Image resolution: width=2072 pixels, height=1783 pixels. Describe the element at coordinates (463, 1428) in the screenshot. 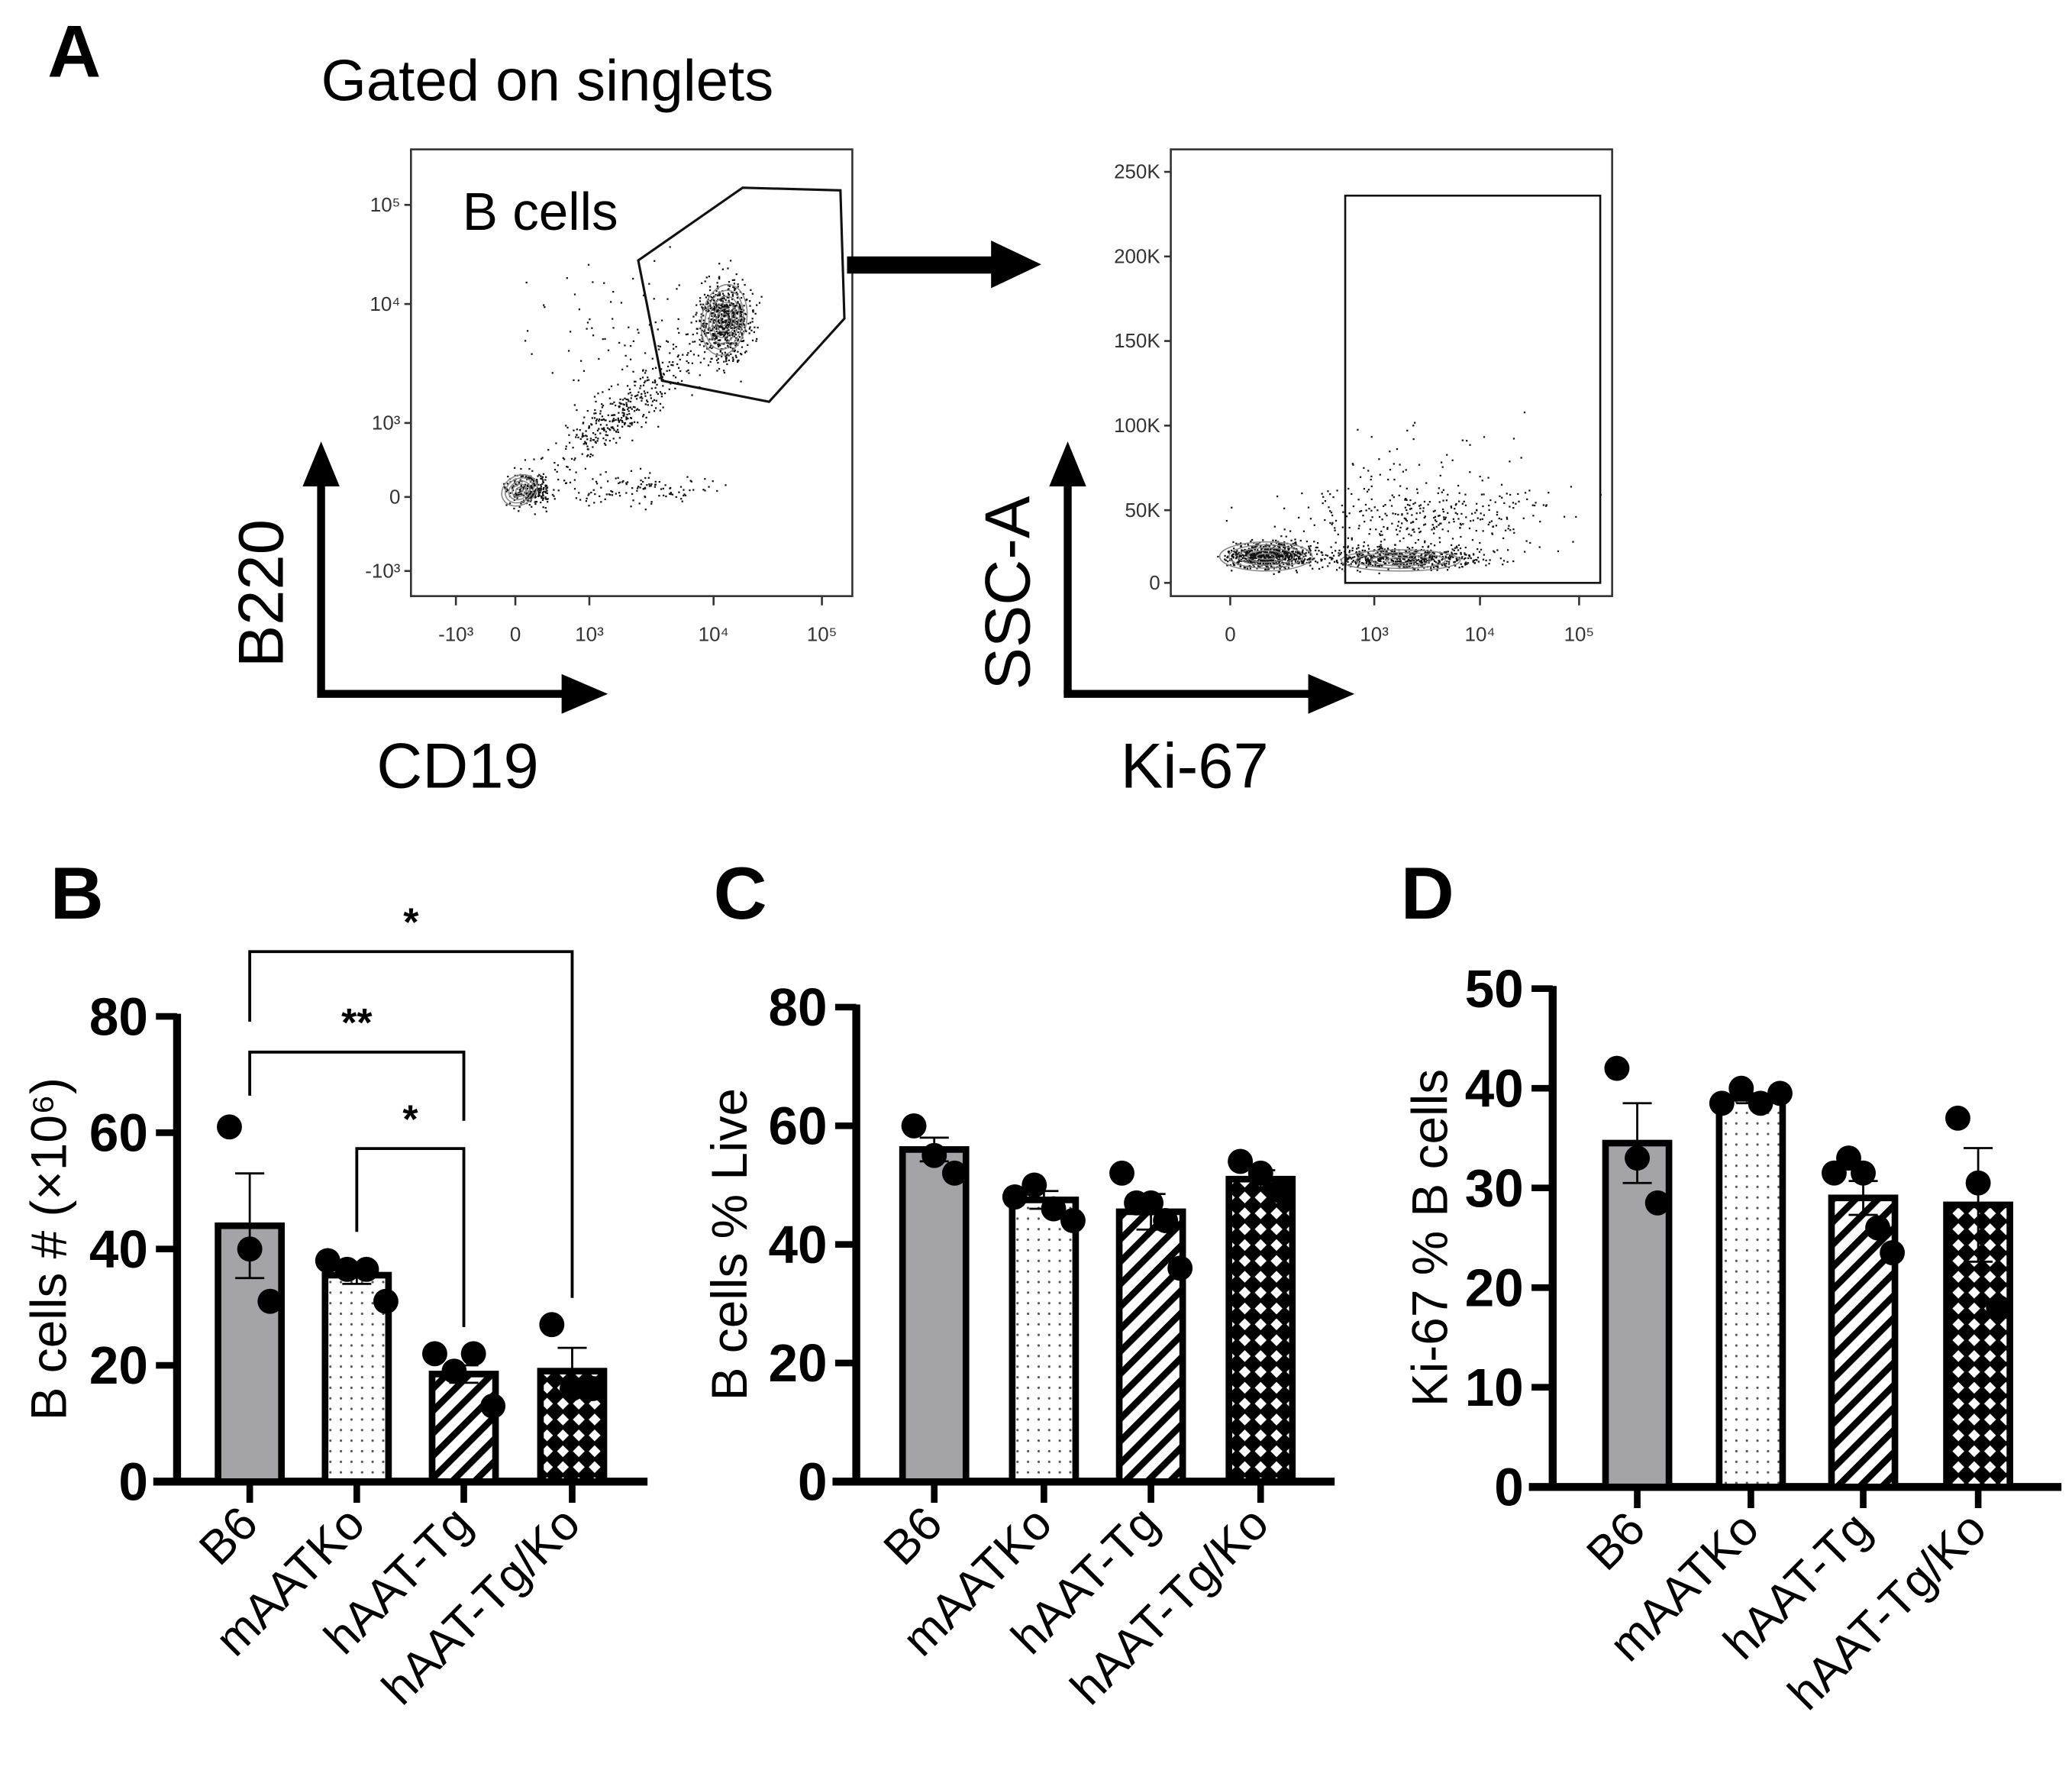

I see `bar-haat-tg` at that location.